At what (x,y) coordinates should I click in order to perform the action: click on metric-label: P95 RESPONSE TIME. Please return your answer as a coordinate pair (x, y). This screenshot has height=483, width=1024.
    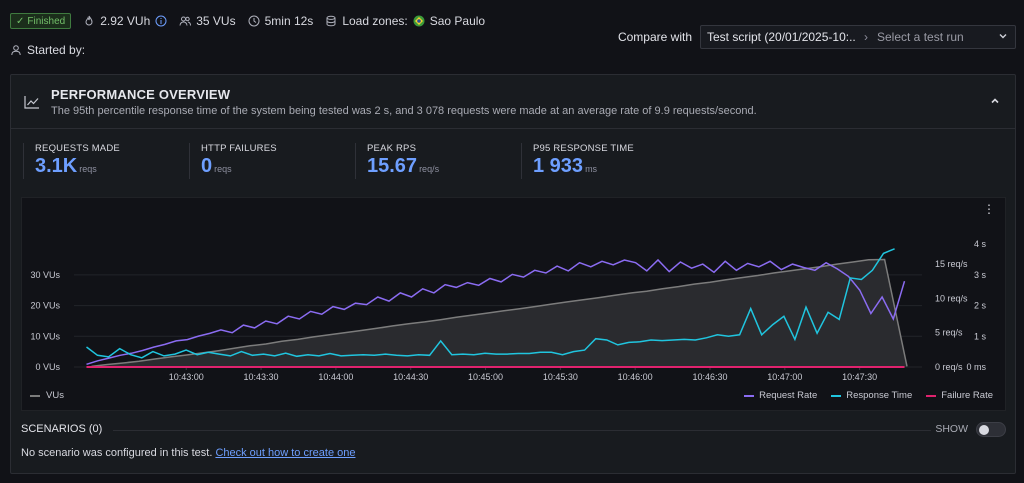
    Looking at the image, I should click on (583, 148).